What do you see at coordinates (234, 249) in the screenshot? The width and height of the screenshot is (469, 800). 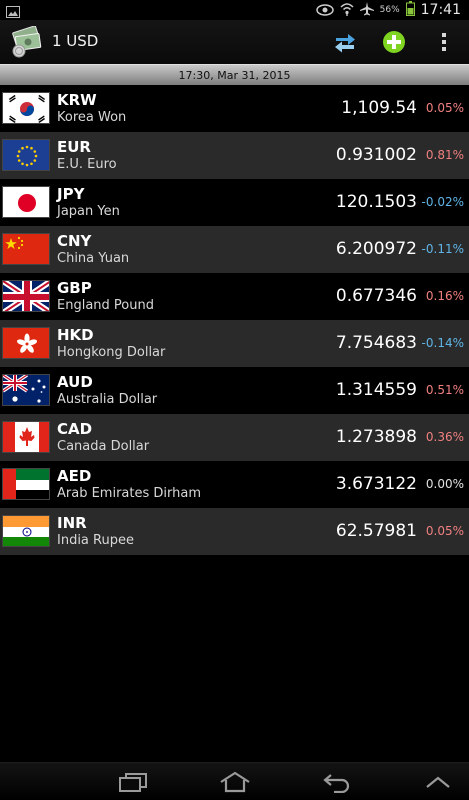 I see `currency-row: CNY China Yuan 6.200972 -0.11%` at bounding box center [234, 249].